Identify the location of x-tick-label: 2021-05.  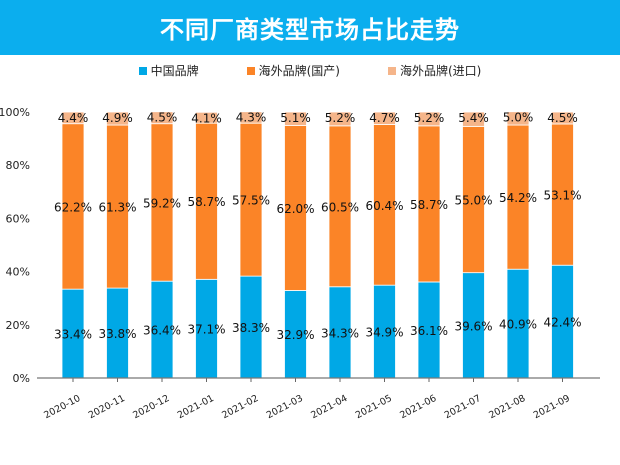
(374, 407).